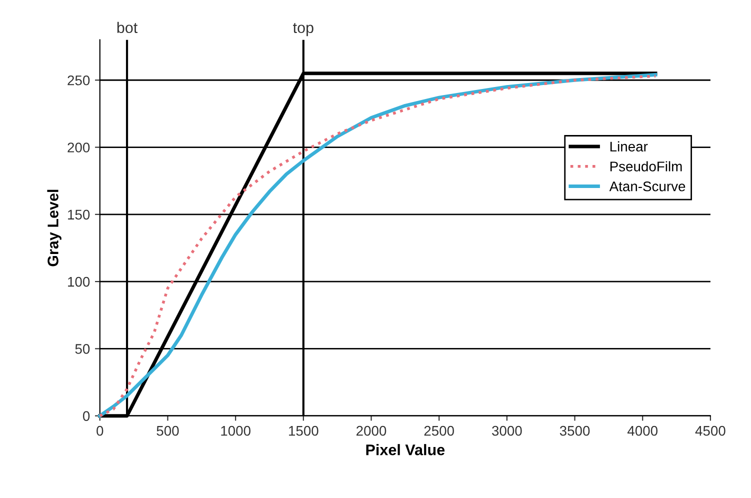  What do you see at coordinates (575, 431) in the screenshot?
I see `x-tick-label: 3500` at bounding box center [575, 431].